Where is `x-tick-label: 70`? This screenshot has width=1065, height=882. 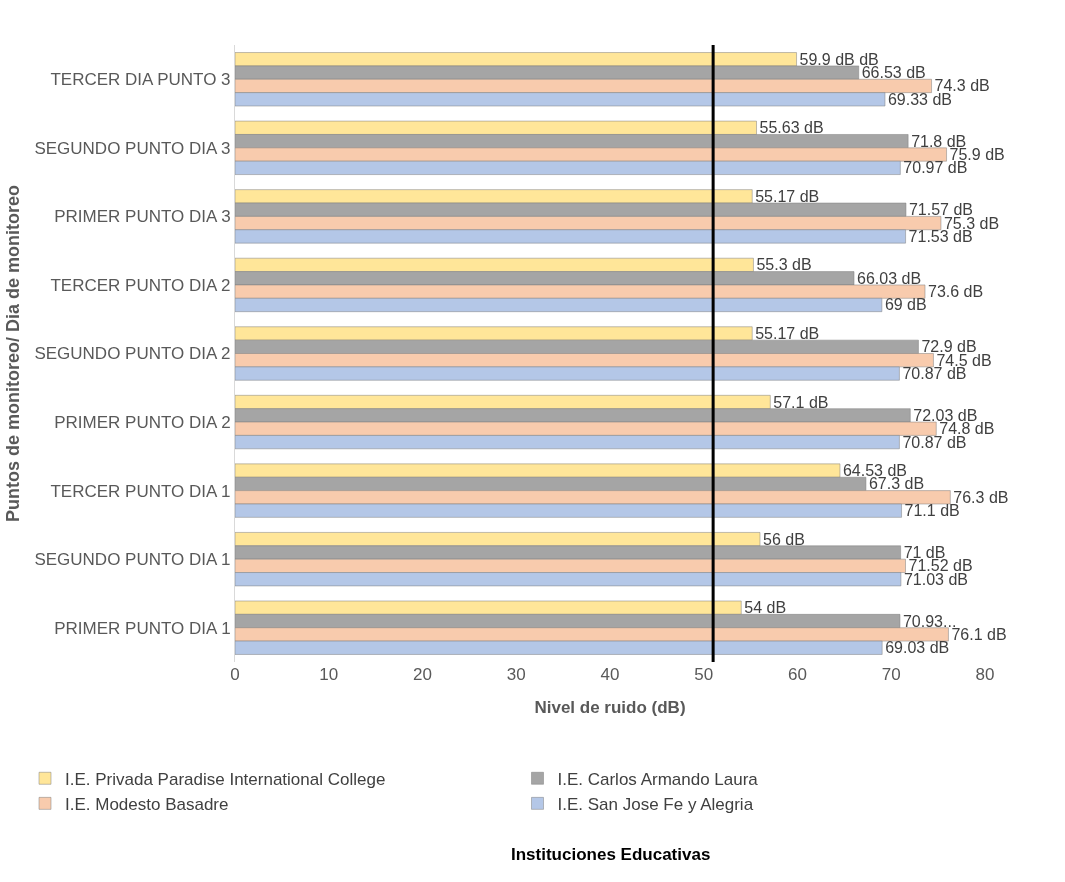 x-tick-label: 70 is located at coordinates (891, 674).